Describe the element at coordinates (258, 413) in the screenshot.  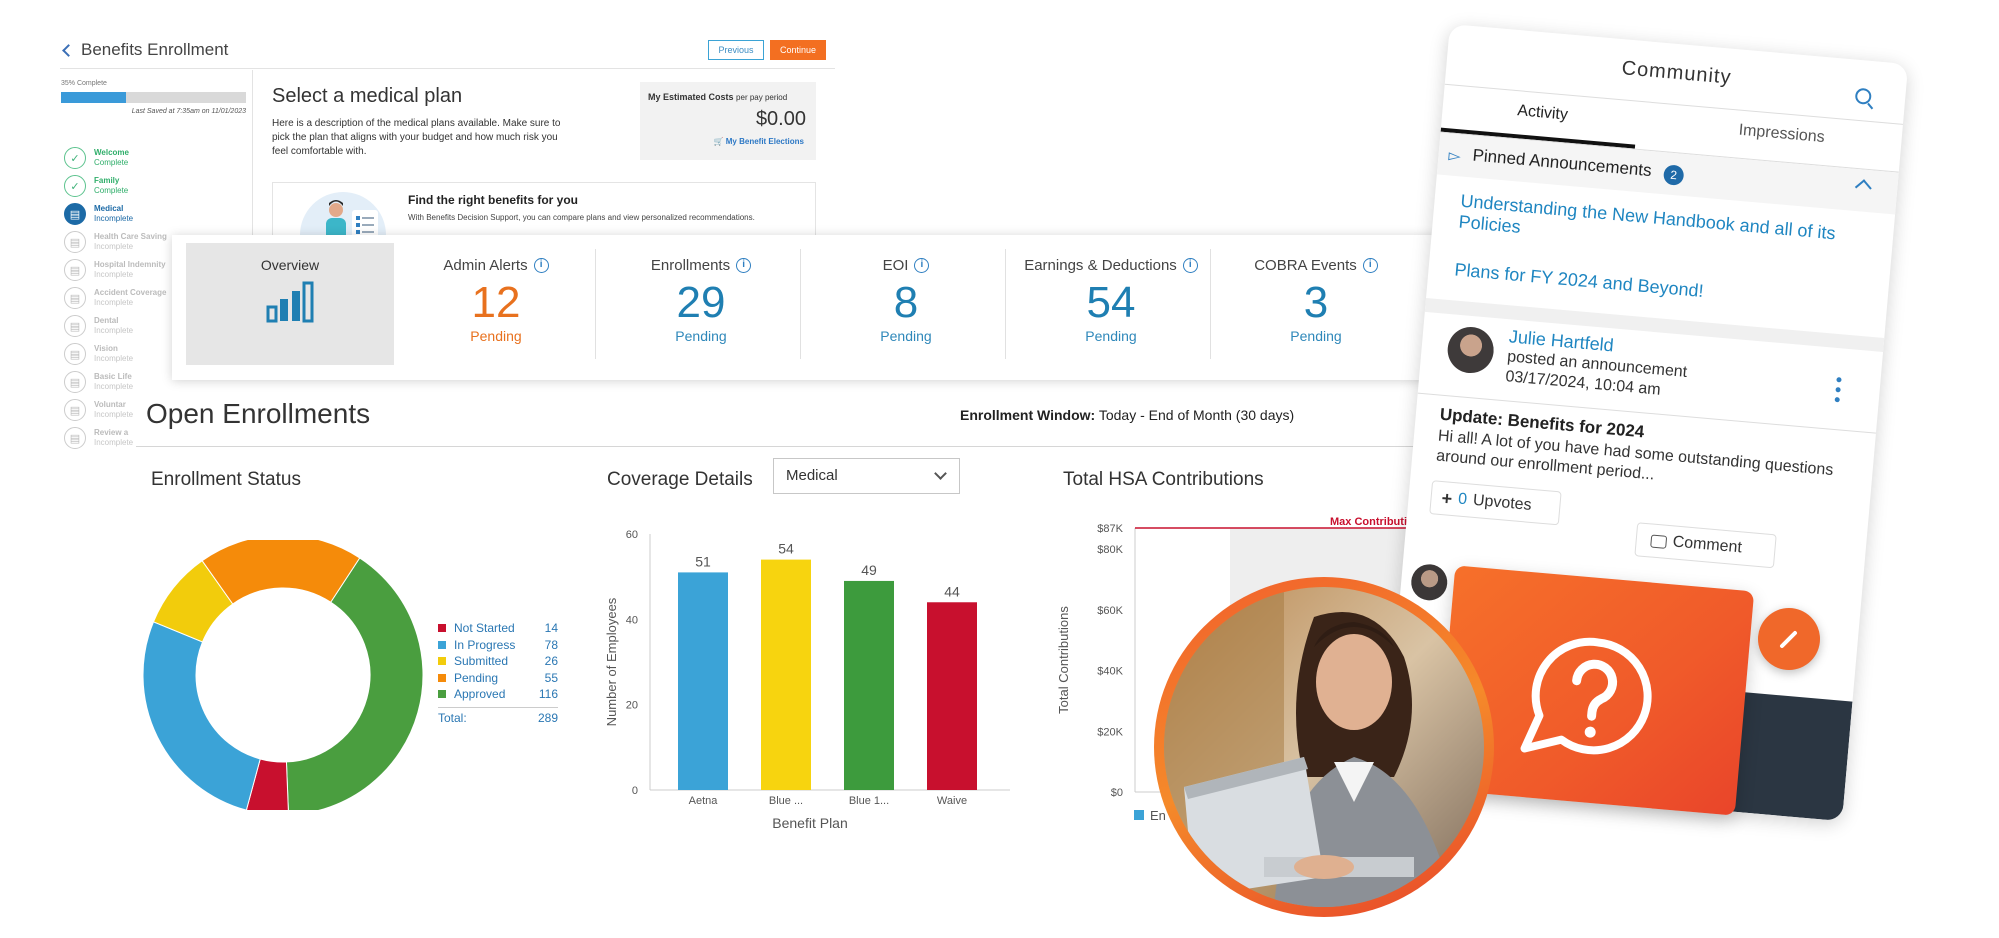
I see `section-title: Open Enrollments` at that location.